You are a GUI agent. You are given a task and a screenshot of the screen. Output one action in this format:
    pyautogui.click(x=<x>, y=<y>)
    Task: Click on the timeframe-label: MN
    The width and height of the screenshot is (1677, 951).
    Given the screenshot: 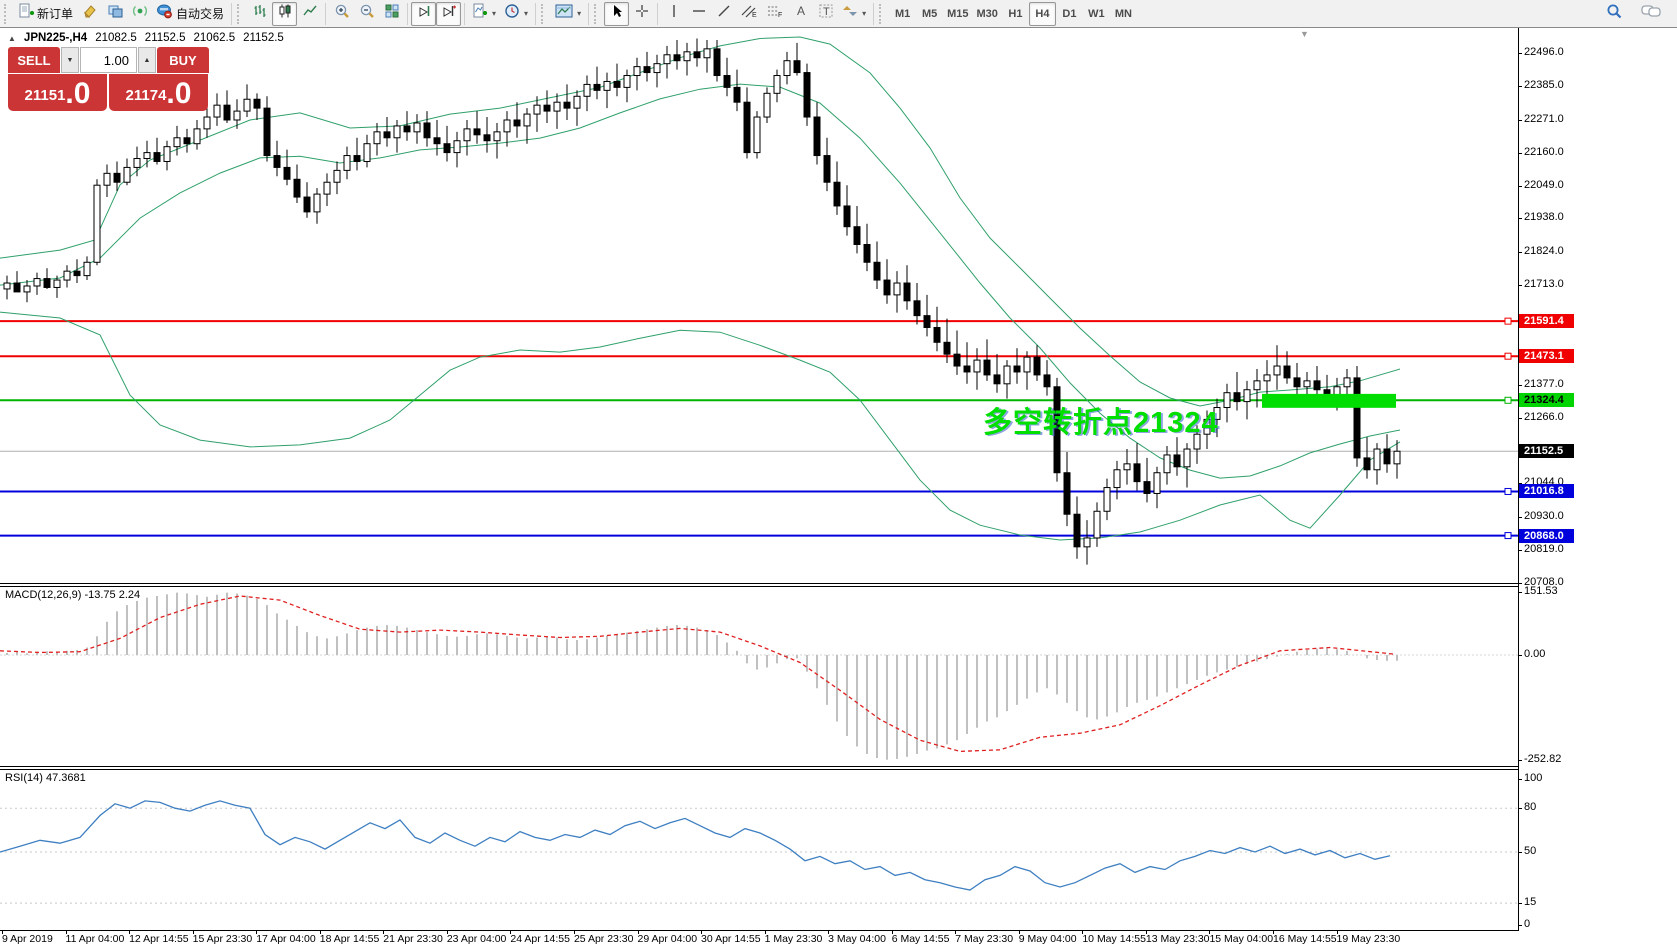 What is the action you would take?
    pyautogui.click(x=1123, y=13)
    